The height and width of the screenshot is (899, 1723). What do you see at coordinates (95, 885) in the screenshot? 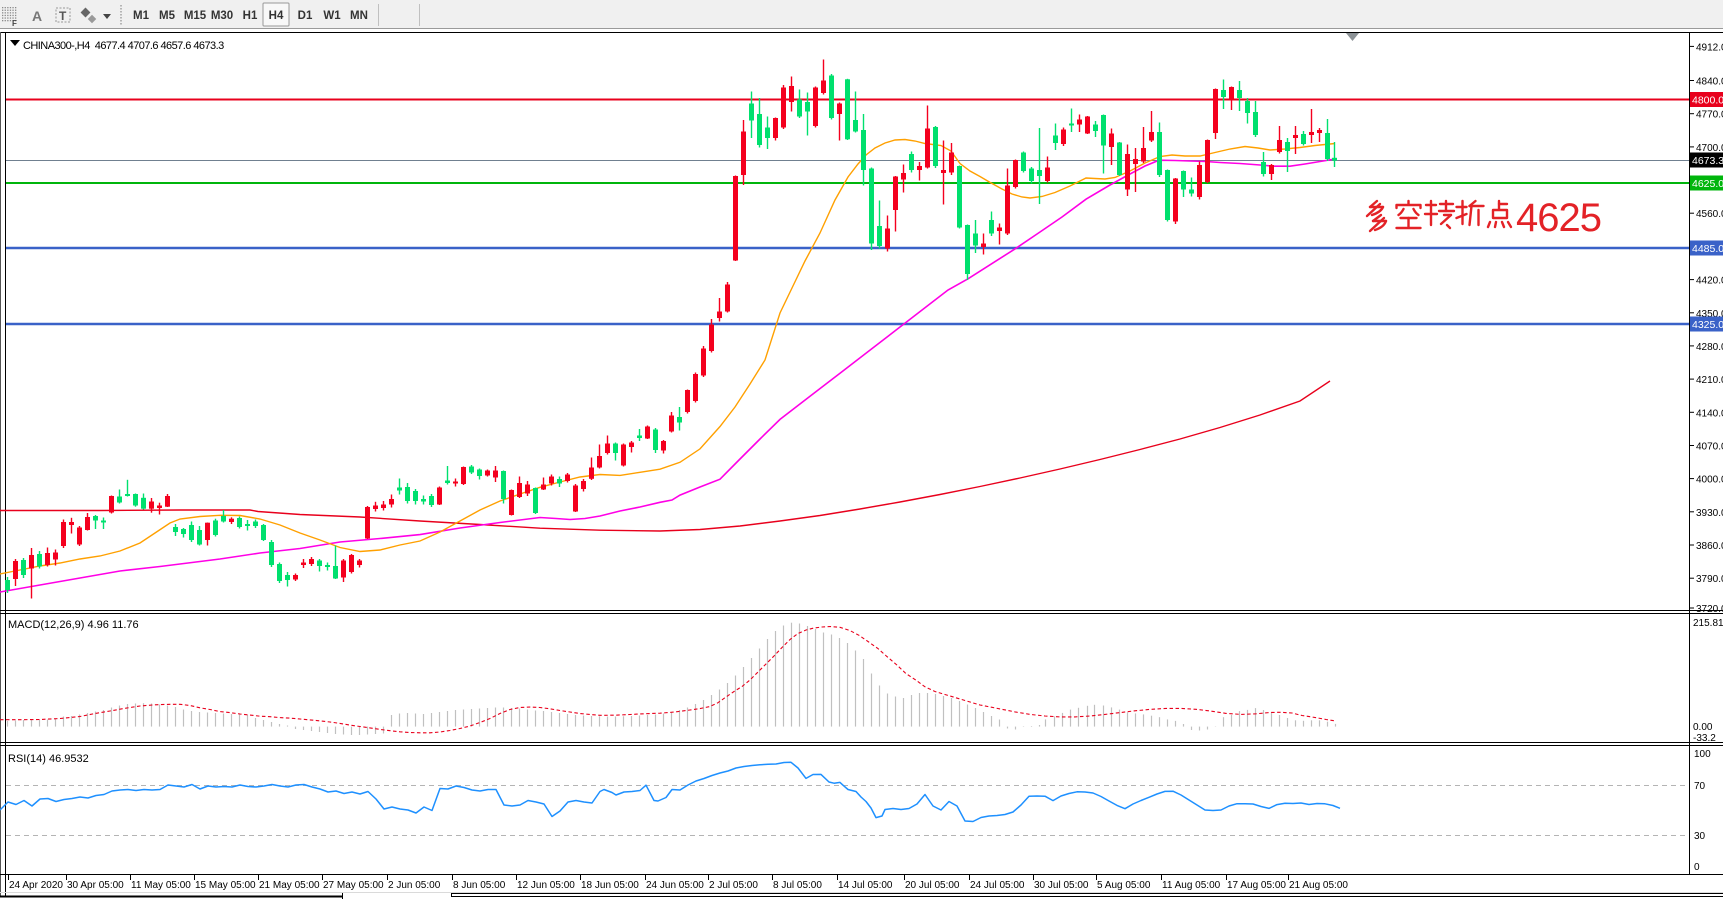
I see `svg-text: 30 Apr 05:00` at bounding box center [95, 885].